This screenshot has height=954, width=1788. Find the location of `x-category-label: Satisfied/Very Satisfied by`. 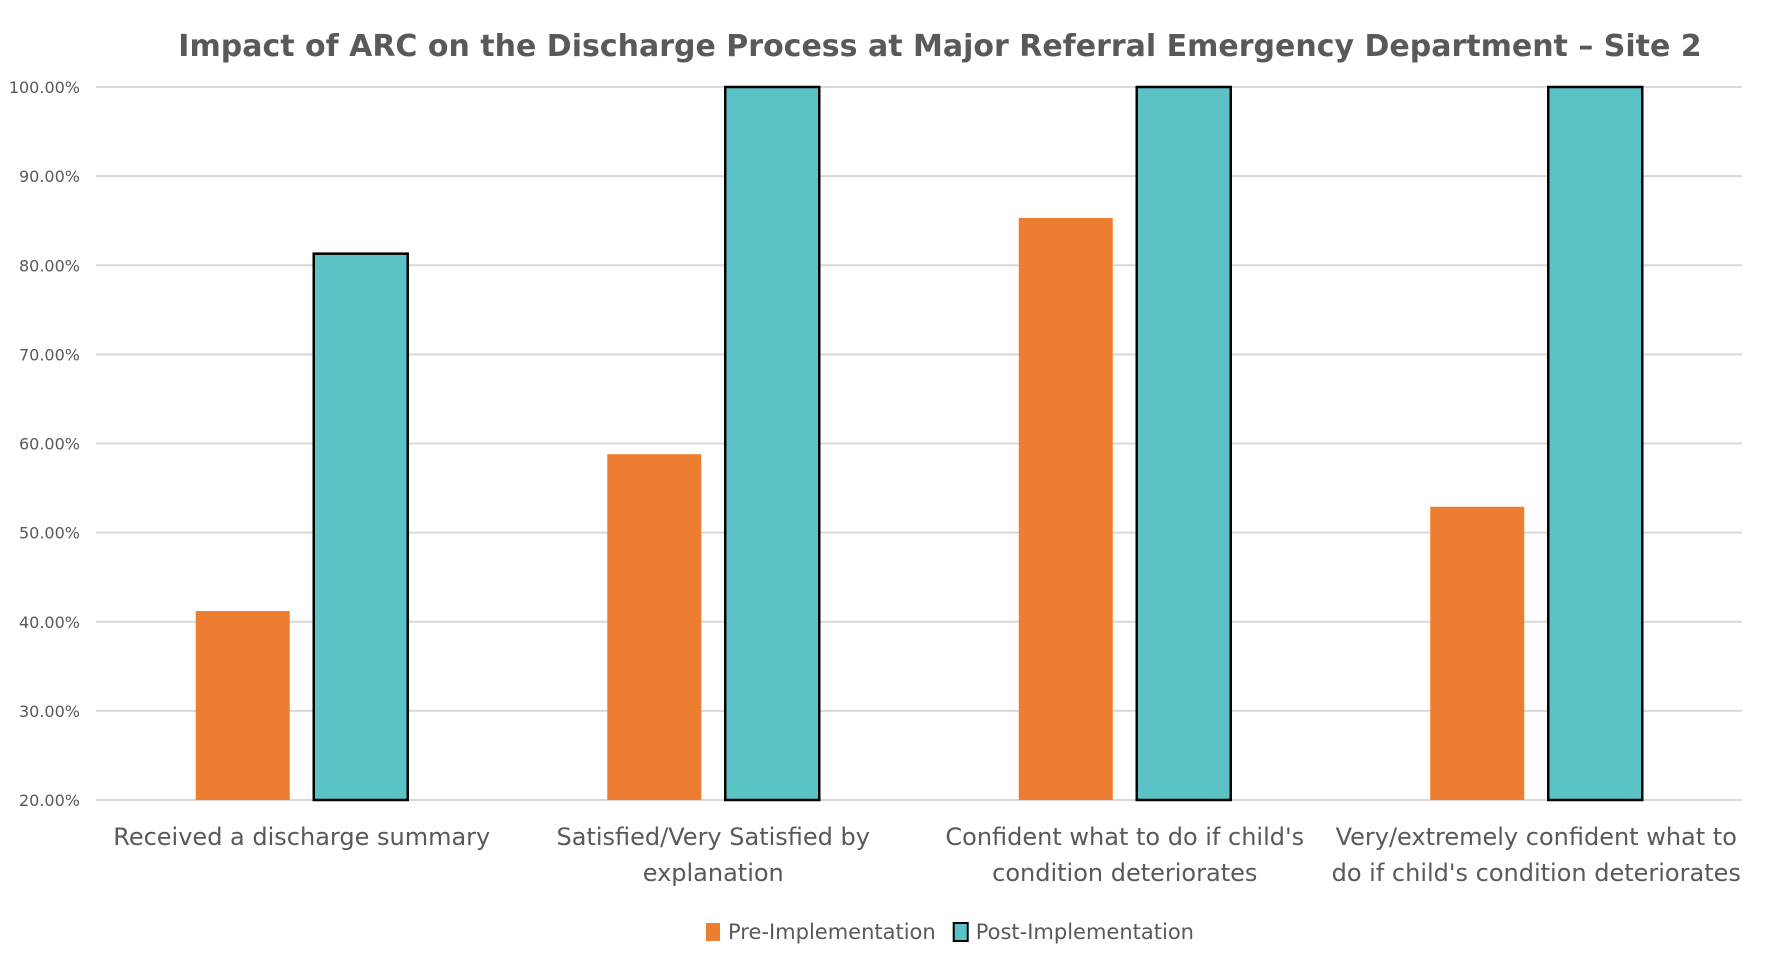

x-category-label: Satisfied/Very Satisfied by is located at coordinates (713, 837).